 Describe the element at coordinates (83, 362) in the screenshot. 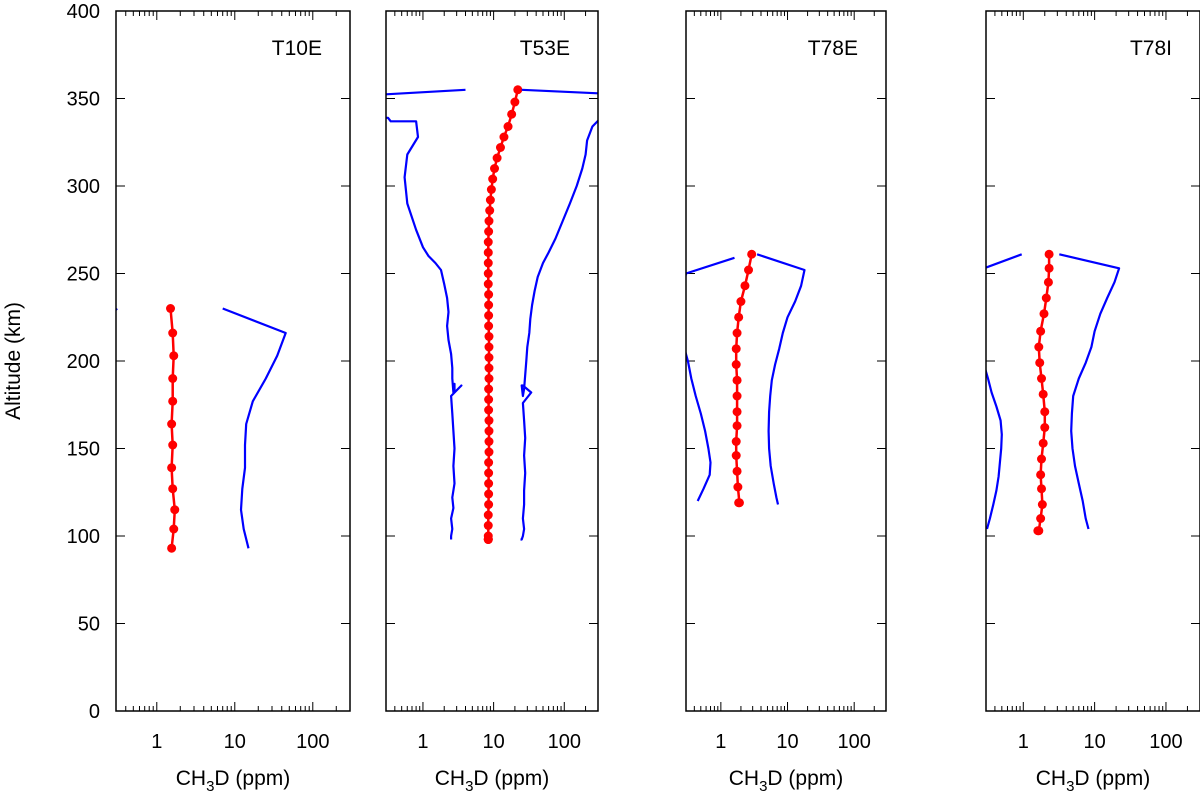

I see `y-tick-label: 200` at that location.